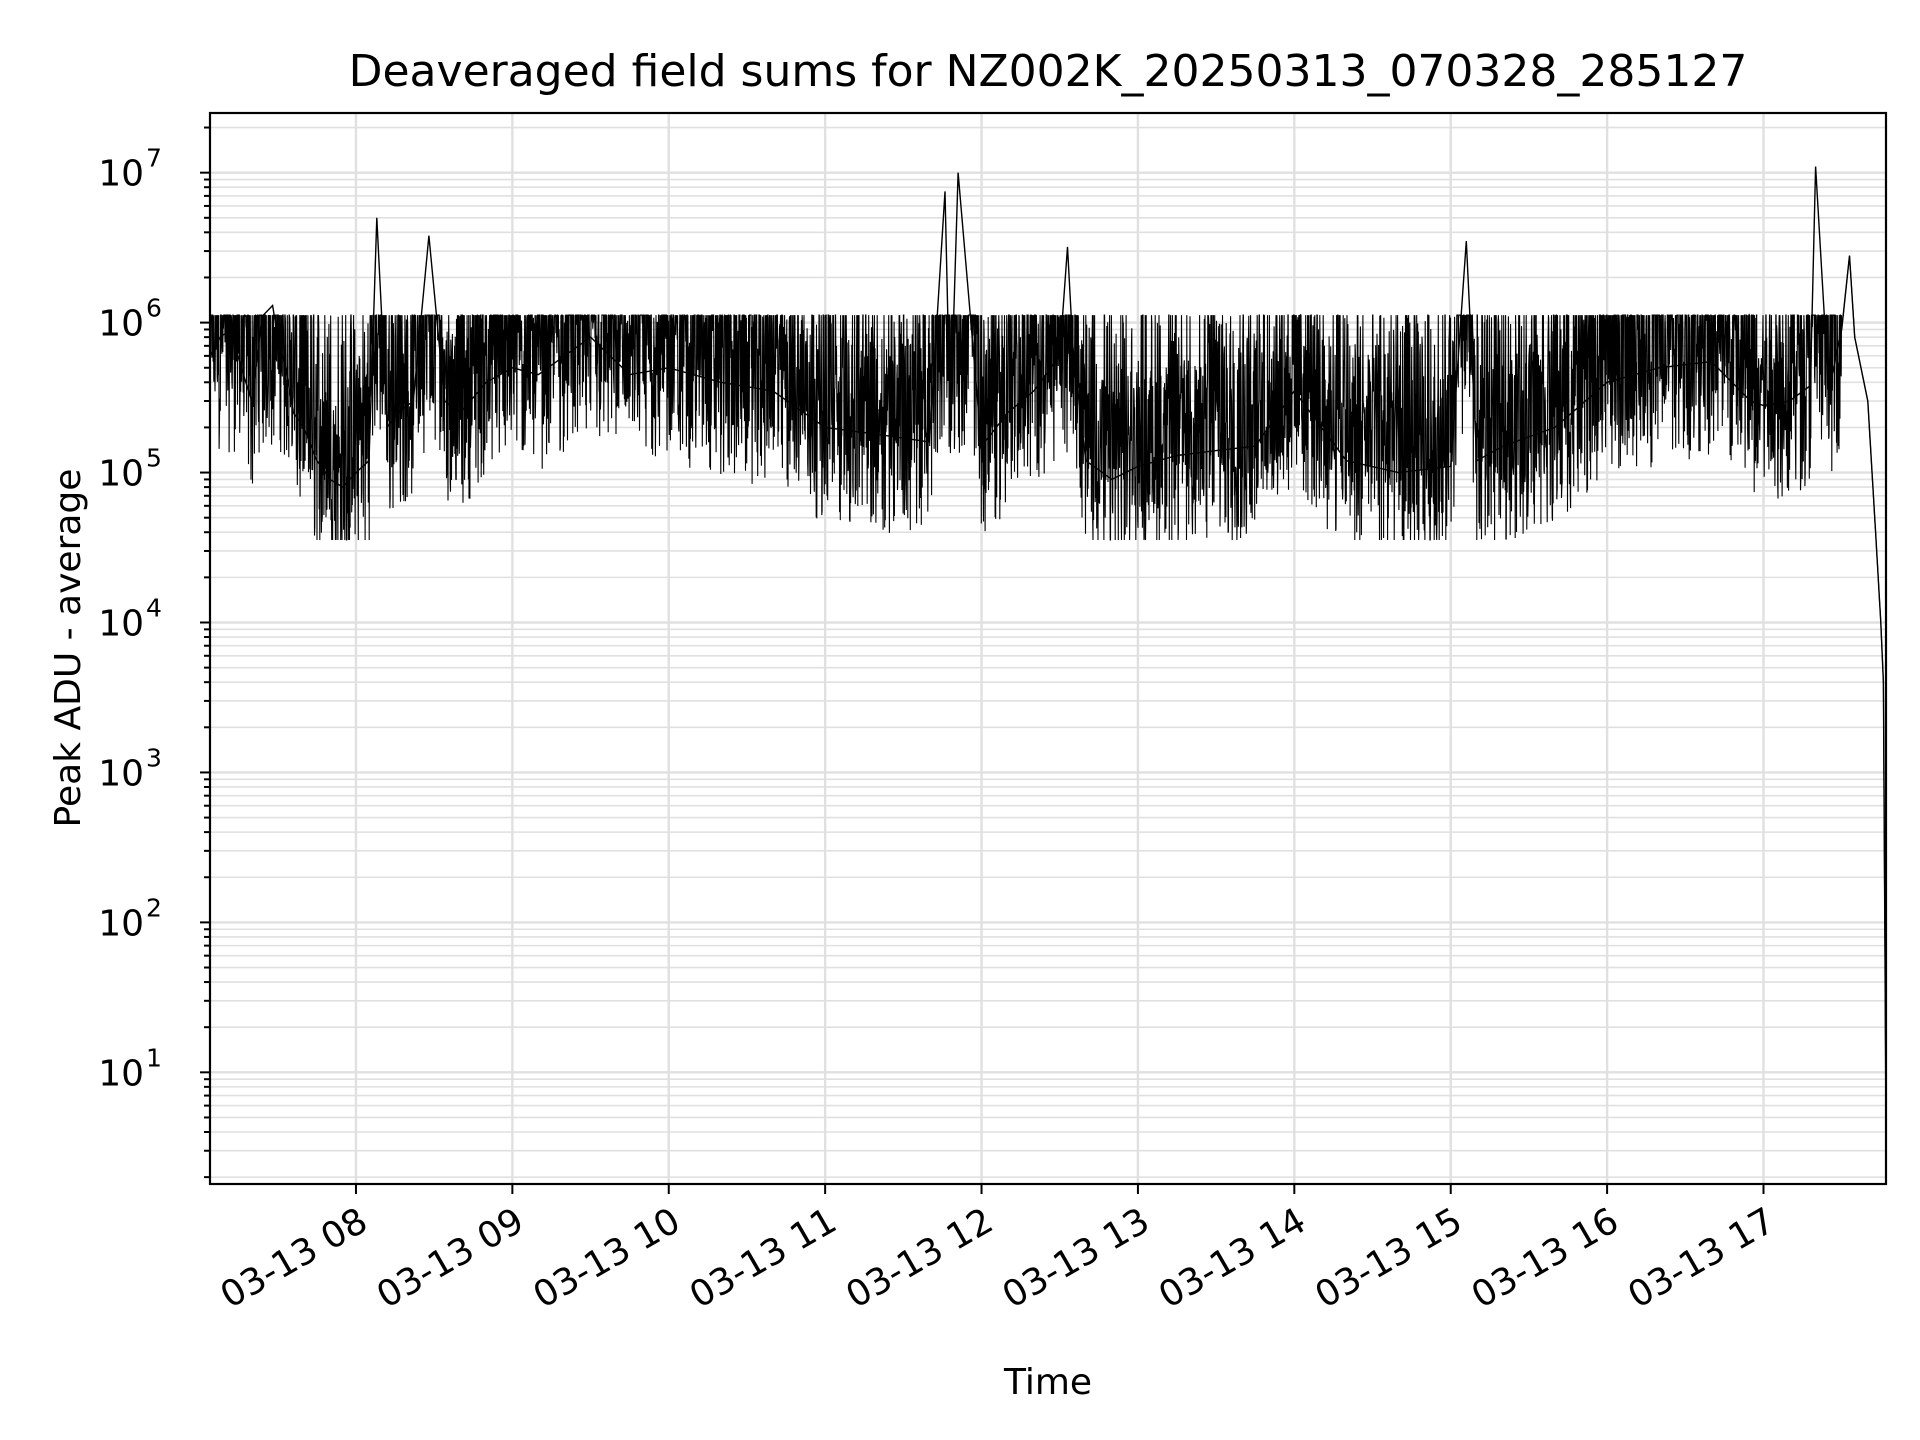 The height and width of the screenshot is (1440, 1920). What do you see at coordinates (1701, 1258) in the screenshot?
I see `x-tick-label: 03-13 17` at bounding box center [1701, 1258].